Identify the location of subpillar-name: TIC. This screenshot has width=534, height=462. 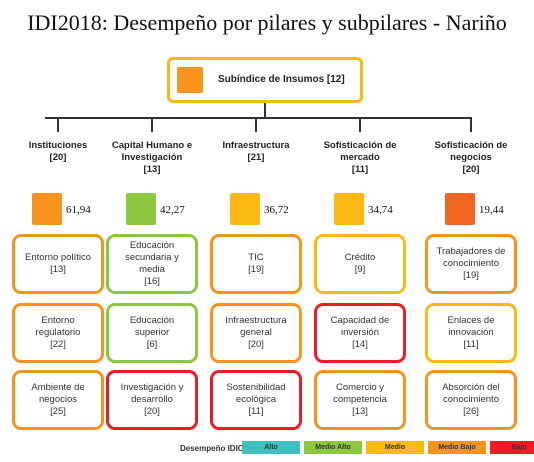
(256, 257).